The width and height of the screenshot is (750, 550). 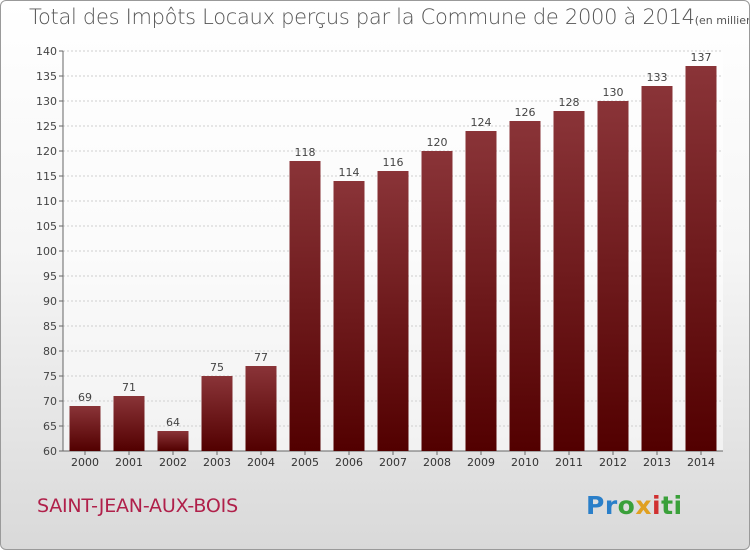 What do you see at coordinates (129, 423) in the screenshot?
I see `bar-2001` at bounding box center [129, 423].